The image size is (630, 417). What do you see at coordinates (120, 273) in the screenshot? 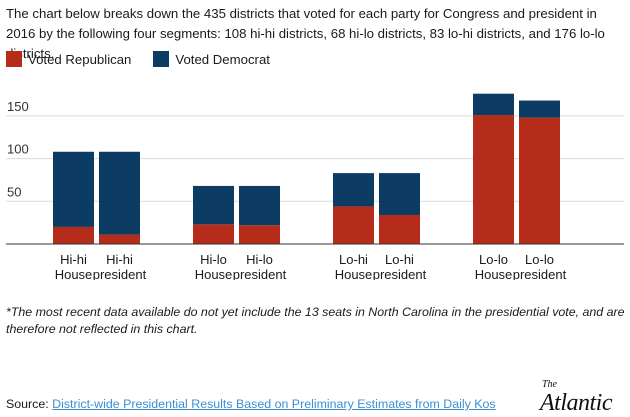
I see `x-label-hi-hi-president-line2: president` at bounding box center [120, 273].